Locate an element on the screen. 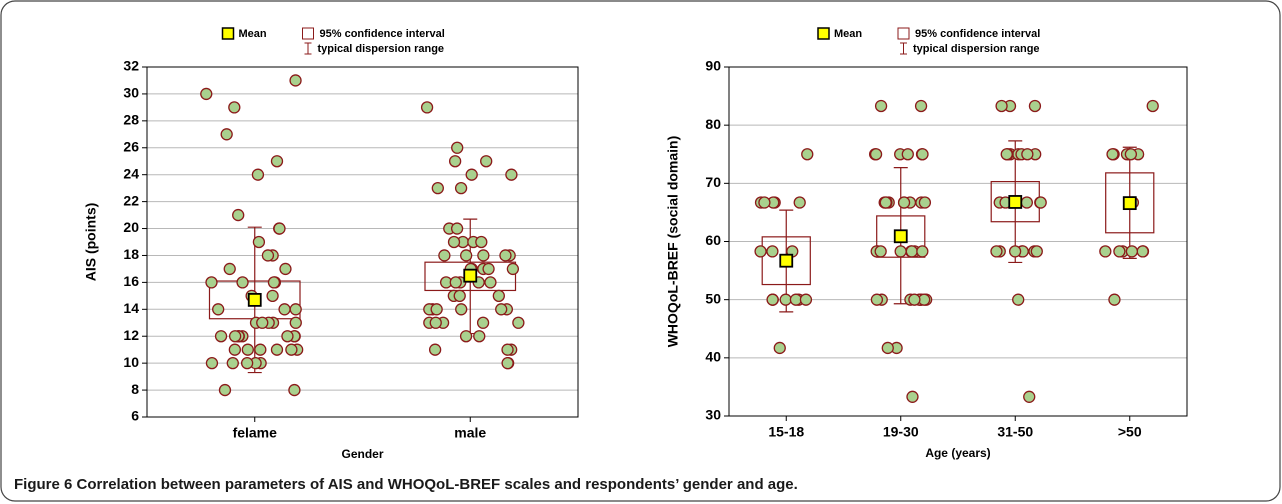  x-tick-label: 15-18 is located at coordinates (786, 432).